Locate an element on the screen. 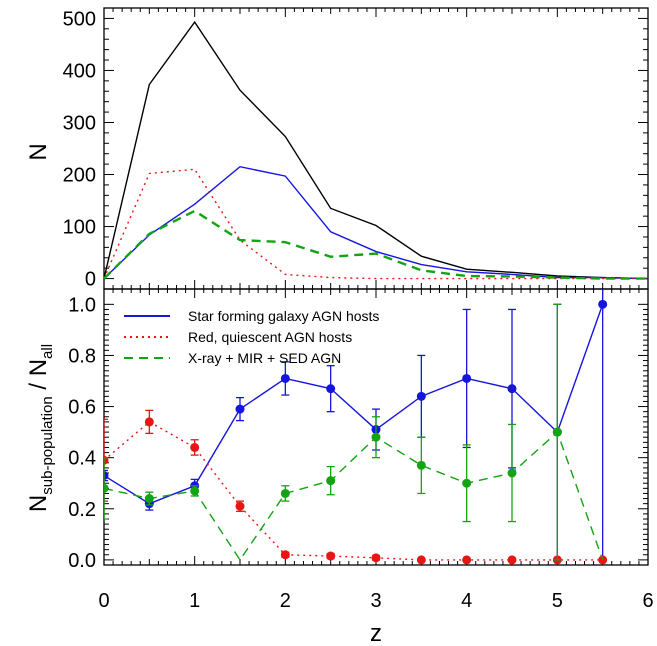 The image size is (657, 646). y-axis-title-sub: sub-population is located at coordinates (47, 445).